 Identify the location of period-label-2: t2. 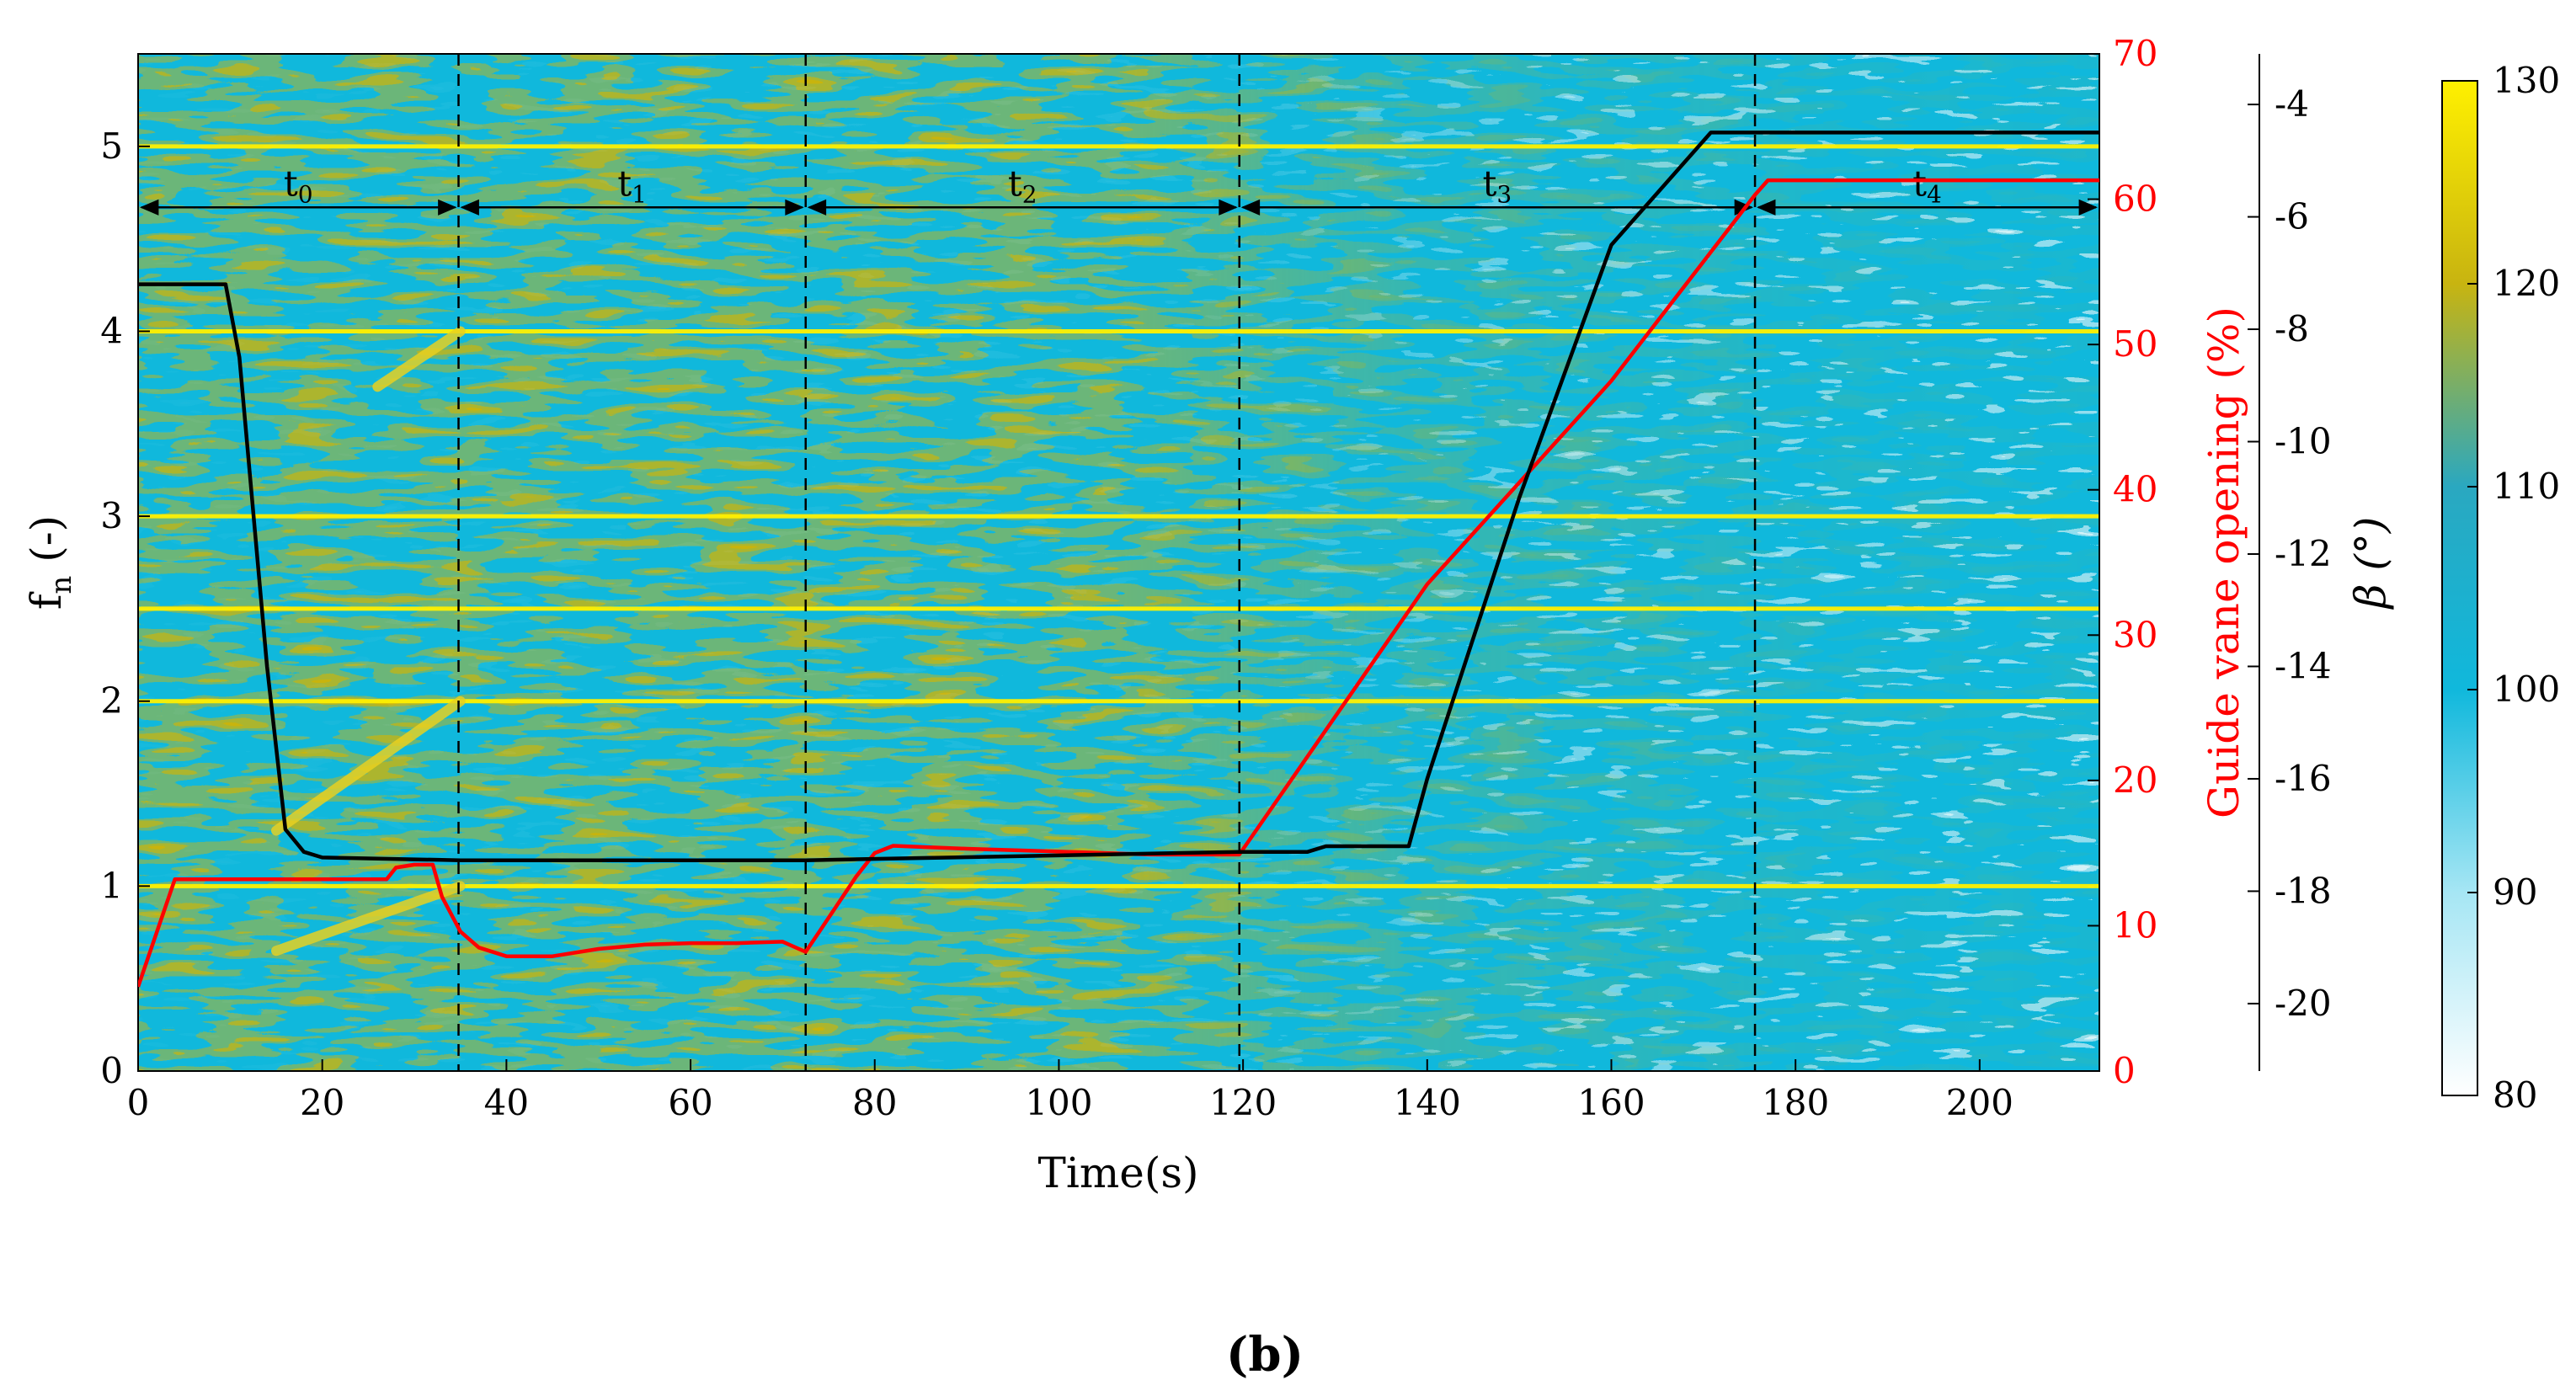
(1022, 185).